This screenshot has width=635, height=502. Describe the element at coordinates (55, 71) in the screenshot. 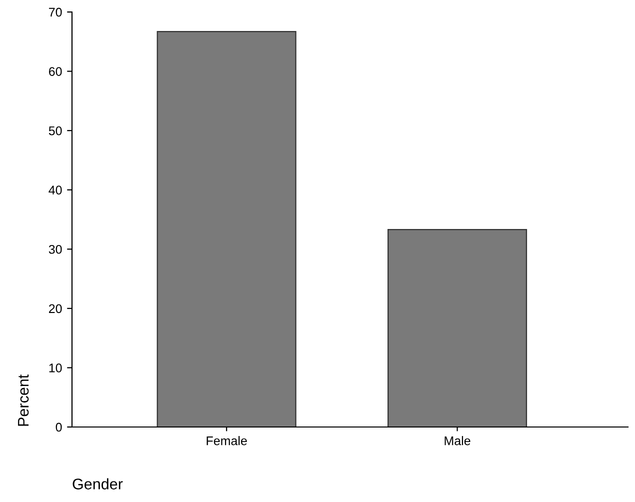

I see `y-tick-label: 60` at that location.